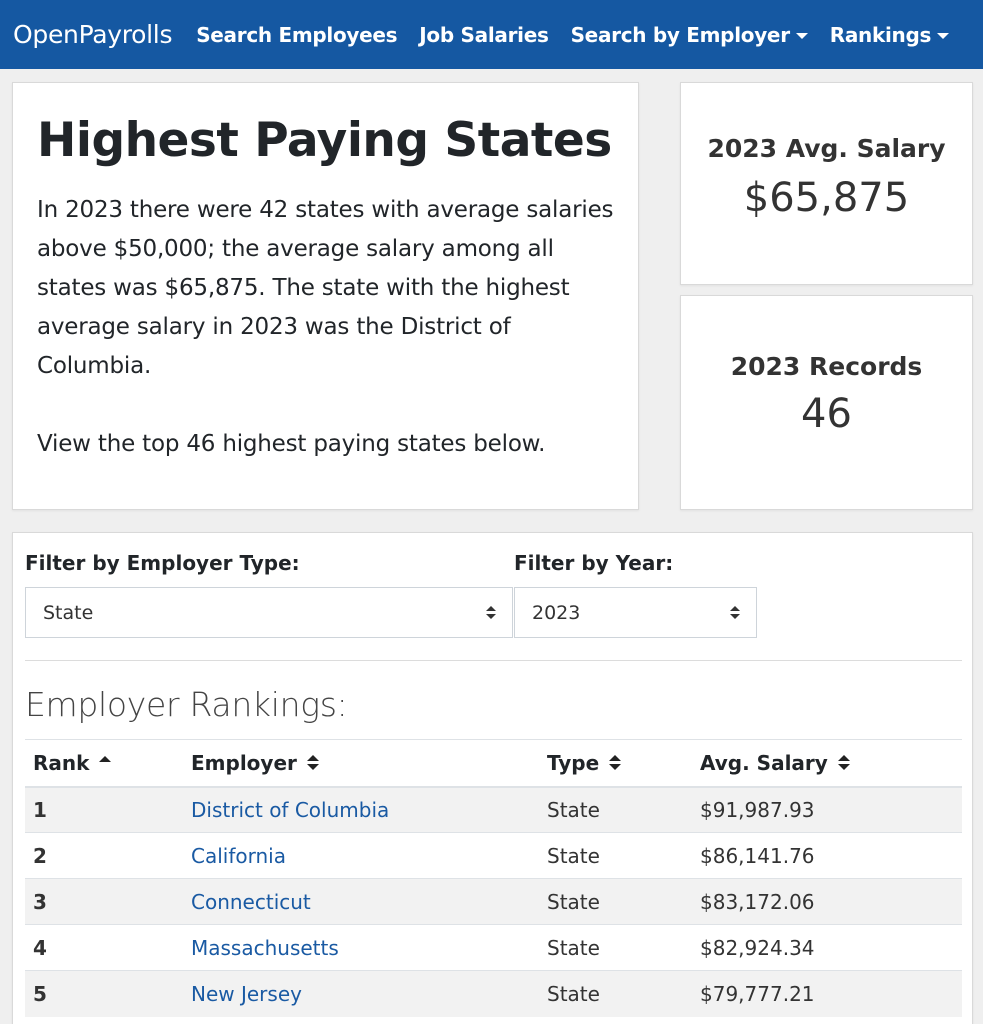 This screenshot has width=983, height=1024. Describe the element at coordinates (93, 34) in the screenshot. I see `brand-logo: OpenPayrolls` at that location.